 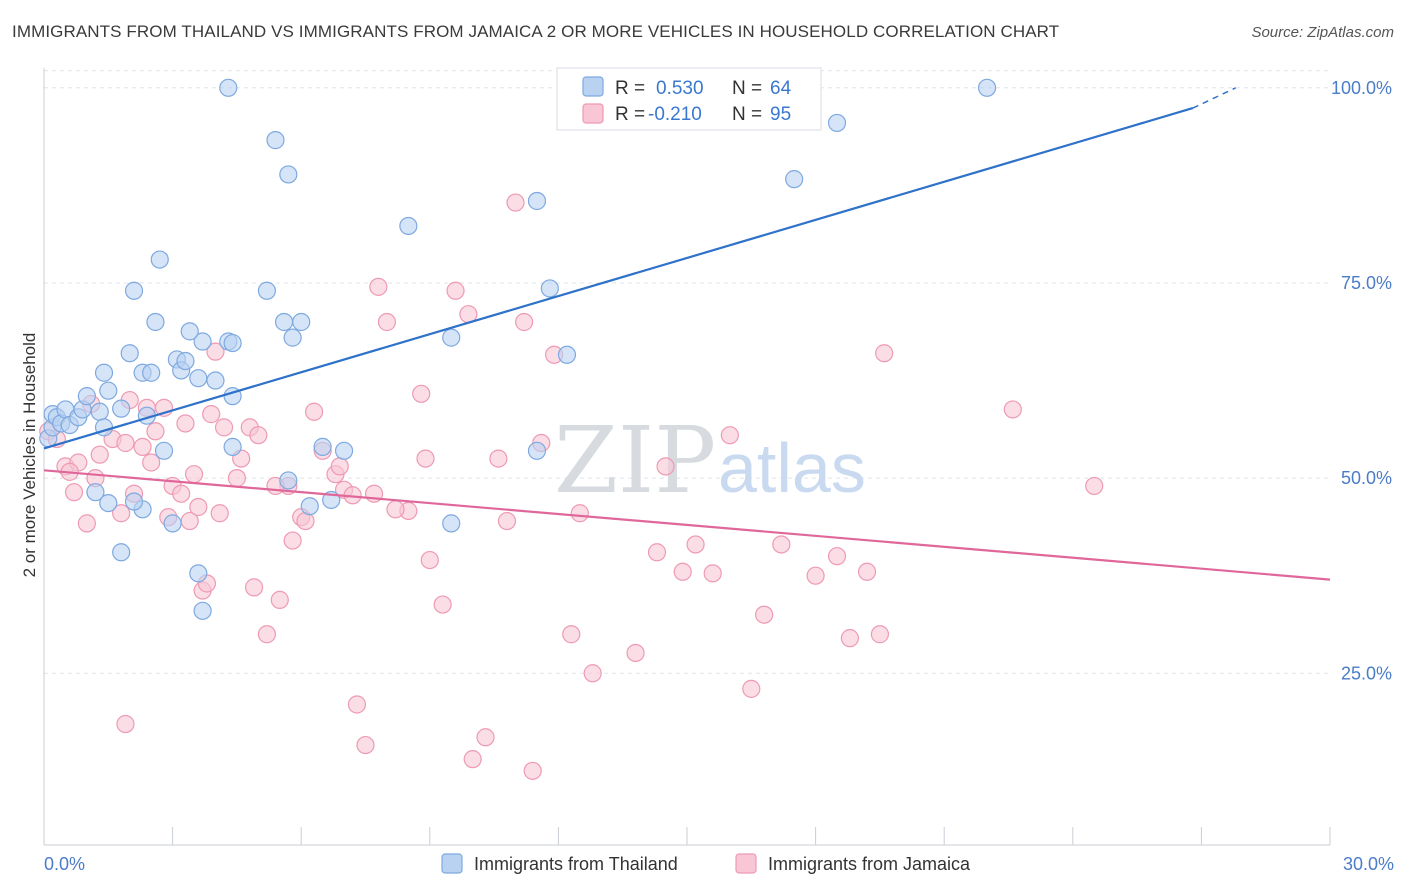 What do you see at coordinates (781, 88) in the screenshot?
I see `legend-n-value-thailand: 64` at bounding box center [781, 88].